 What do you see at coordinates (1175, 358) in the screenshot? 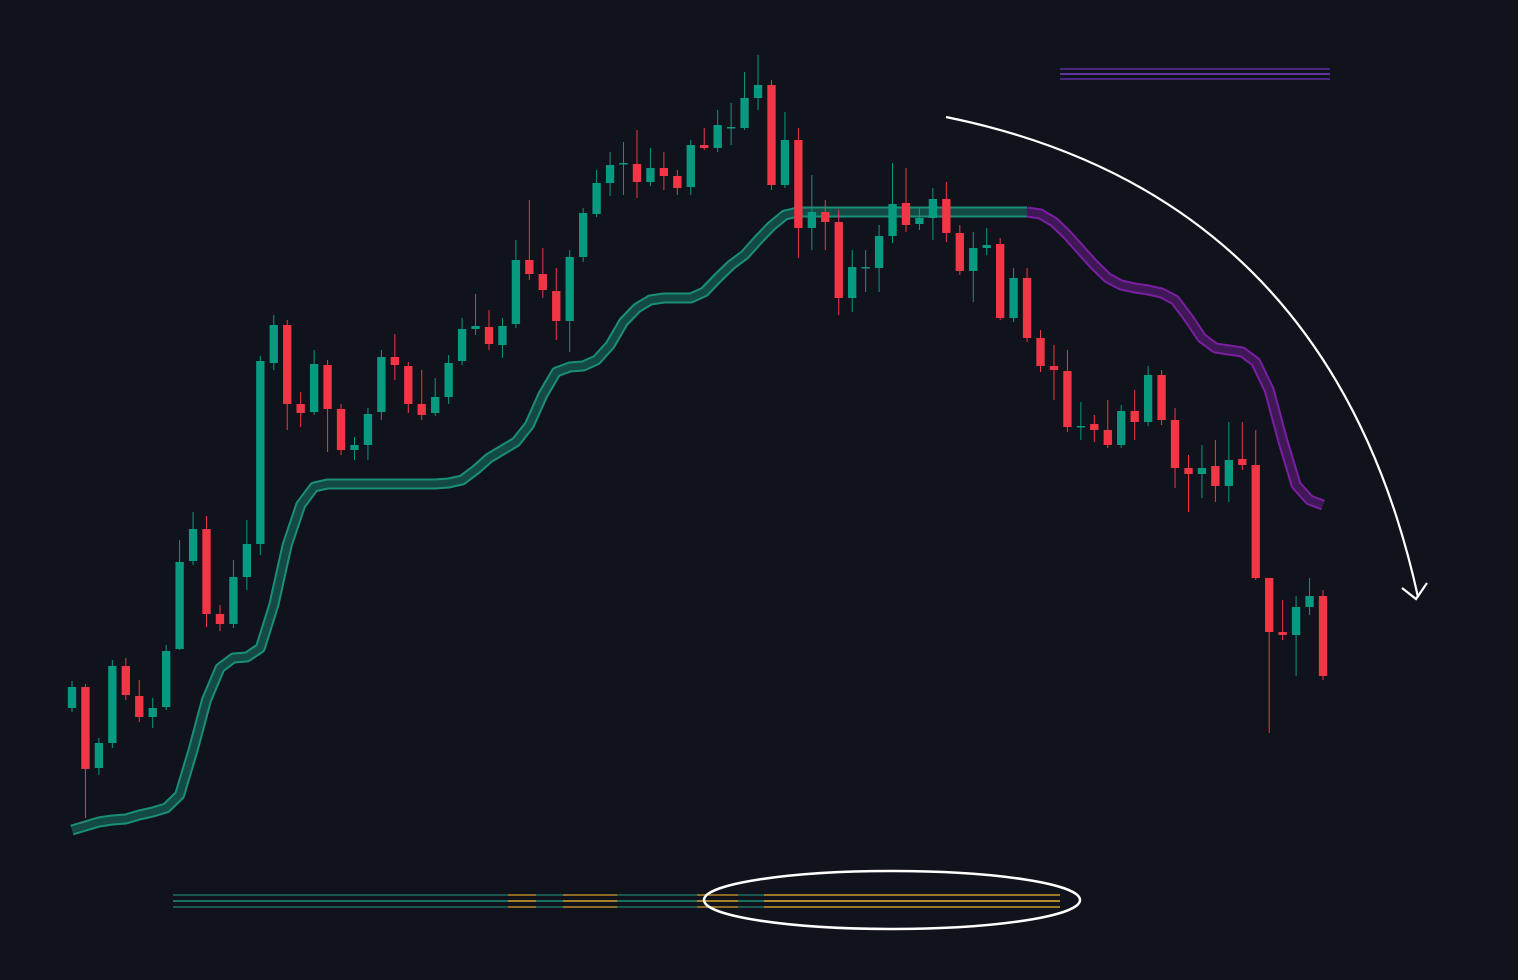
I see `band` at bounding box center [1175, 358].